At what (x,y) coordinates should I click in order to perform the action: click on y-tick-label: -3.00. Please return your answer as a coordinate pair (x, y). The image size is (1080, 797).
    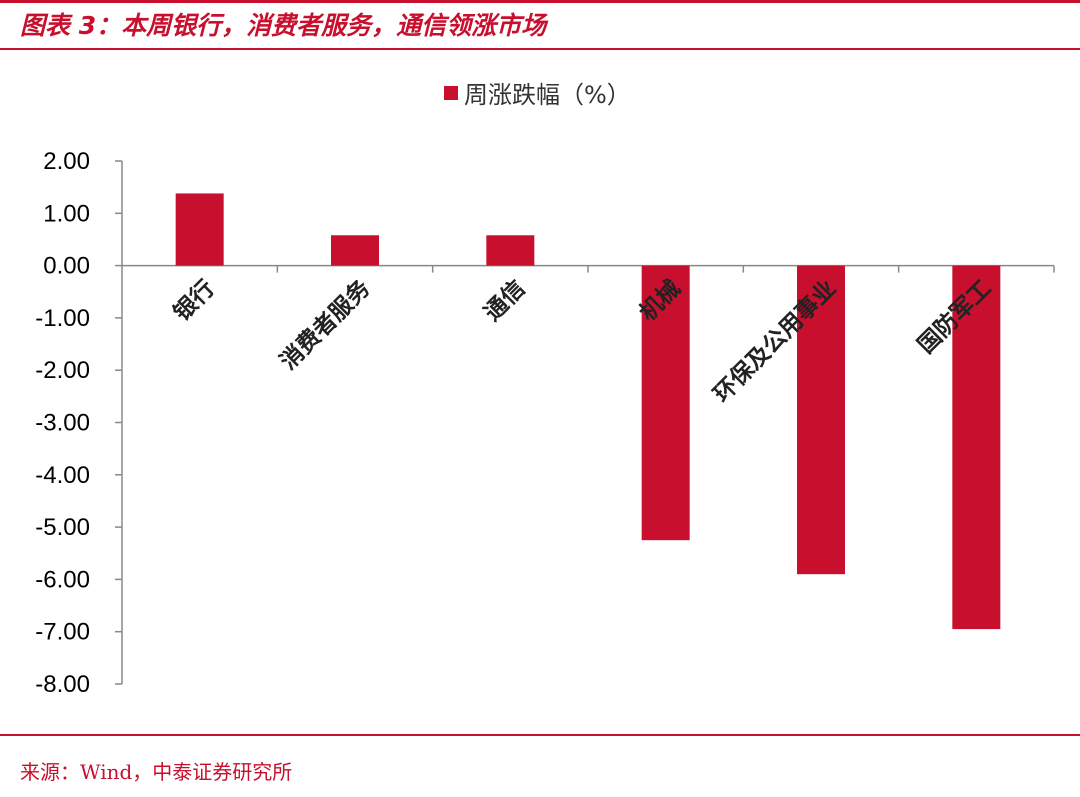
    Looking at the image, I should click on (62, 423).